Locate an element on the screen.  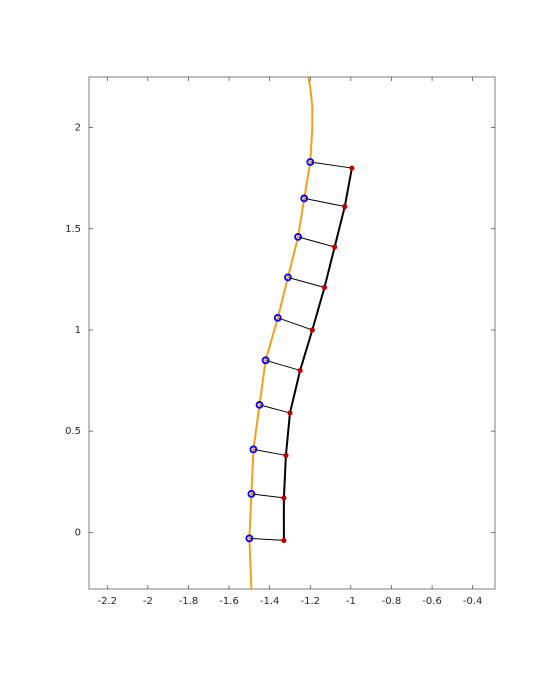
y-tick-label: 1 is located at coordinates (78, 330).